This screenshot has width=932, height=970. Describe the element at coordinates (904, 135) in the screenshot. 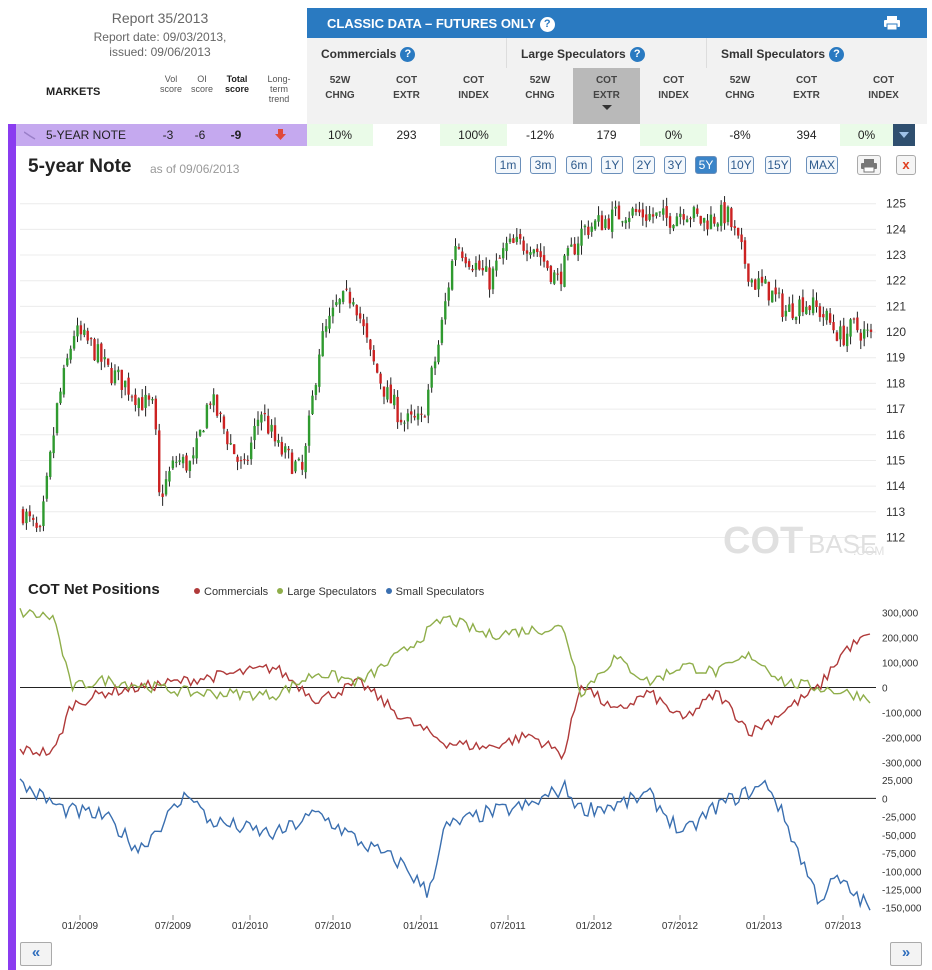

I see `expand-dropdown-icon` at that location.